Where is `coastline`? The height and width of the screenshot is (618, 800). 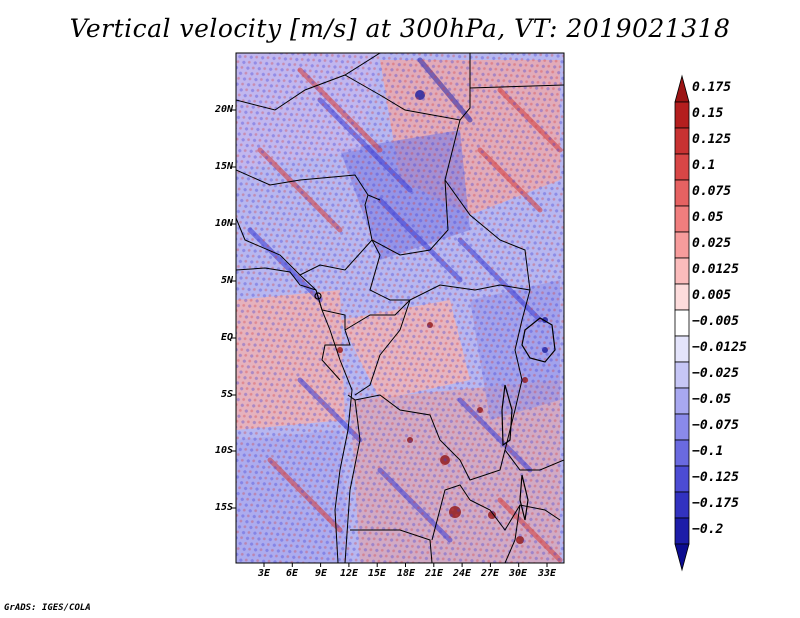 coastline is located at coordinates (294, 415).